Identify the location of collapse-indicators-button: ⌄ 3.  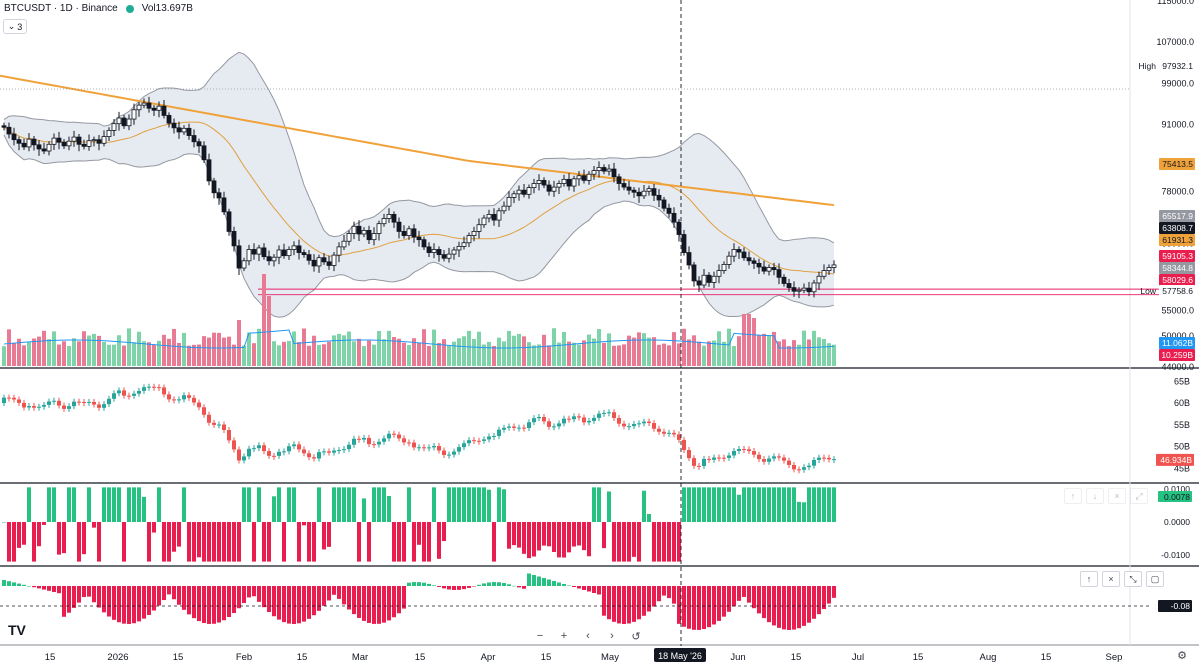
(15, 26).